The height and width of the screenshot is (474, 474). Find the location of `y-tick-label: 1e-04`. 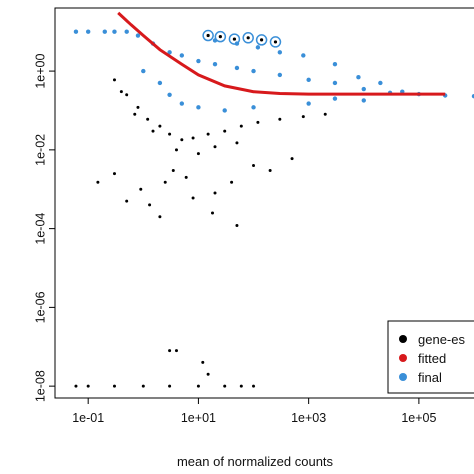

y-tick-label: 1e-04 is located at coordinates (40, 229).